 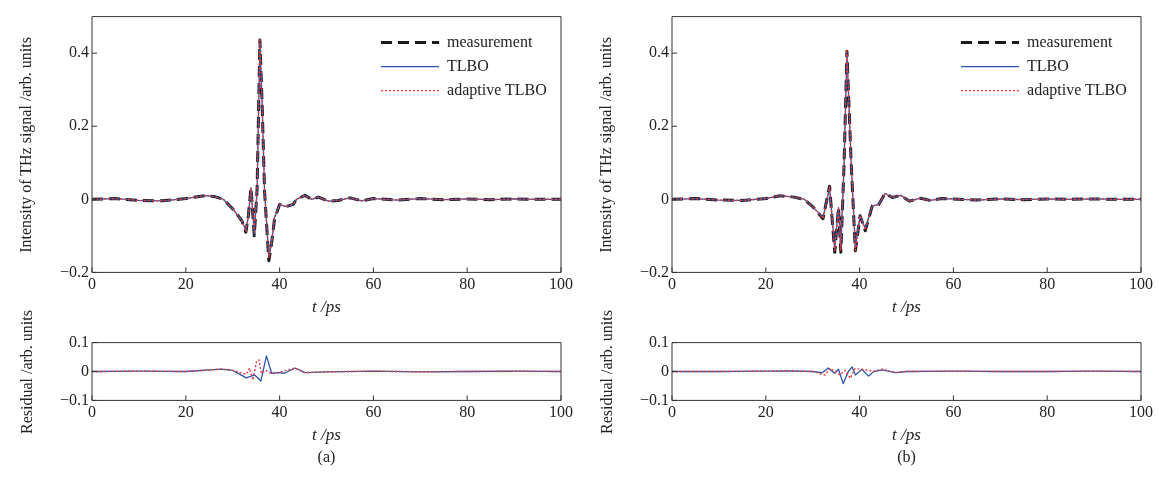 What do you see at coordinates (326, 457) in the screenshot?
I see `text: (a)` at bounding box center [326, 457].